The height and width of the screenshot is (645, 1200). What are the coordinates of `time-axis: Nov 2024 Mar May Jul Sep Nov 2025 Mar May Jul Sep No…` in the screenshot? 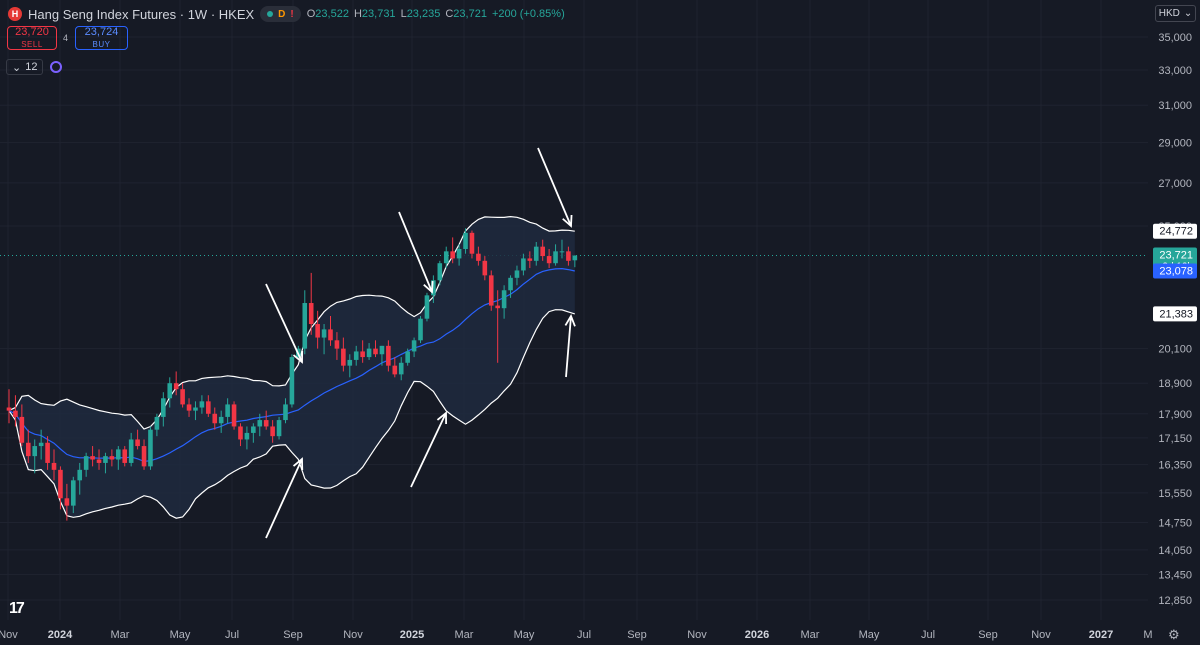 It's located at (576, 635).